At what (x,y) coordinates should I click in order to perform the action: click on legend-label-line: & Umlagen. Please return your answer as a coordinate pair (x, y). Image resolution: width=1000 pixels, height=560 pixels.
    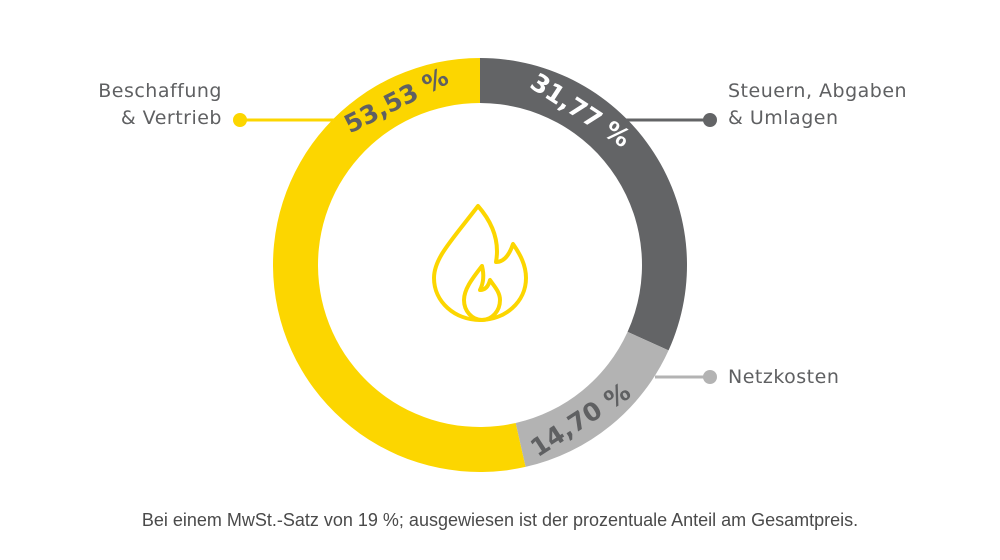
    Looking at the image, I should click on (783, 118).